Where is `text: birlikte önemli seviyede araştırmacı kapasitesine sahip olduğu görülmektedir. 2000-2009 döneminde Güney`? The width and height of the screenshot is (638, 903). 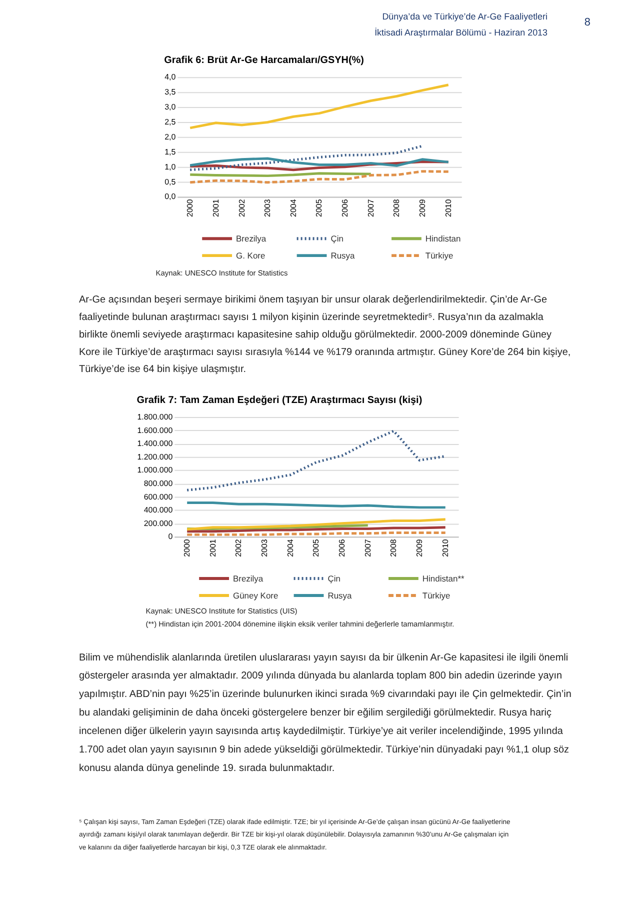 text: birlikte önemli seviyede araştırmacı kapasitesine sahip olduğu görülmektedir. 2000-2009 döneminde Güney is located at coordinates (315, 334).